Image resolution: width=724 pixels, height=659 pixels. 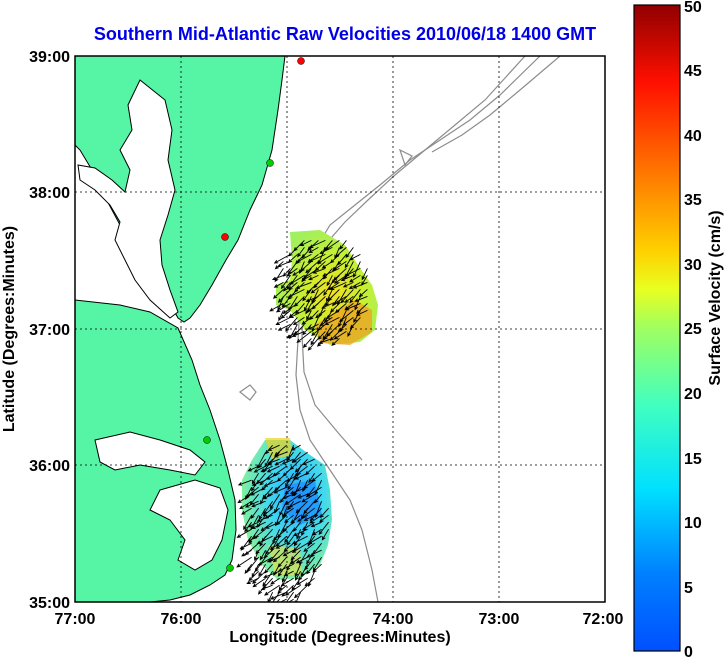 I want to click on colorbar-tick: 0, so click(x=688, y=651).